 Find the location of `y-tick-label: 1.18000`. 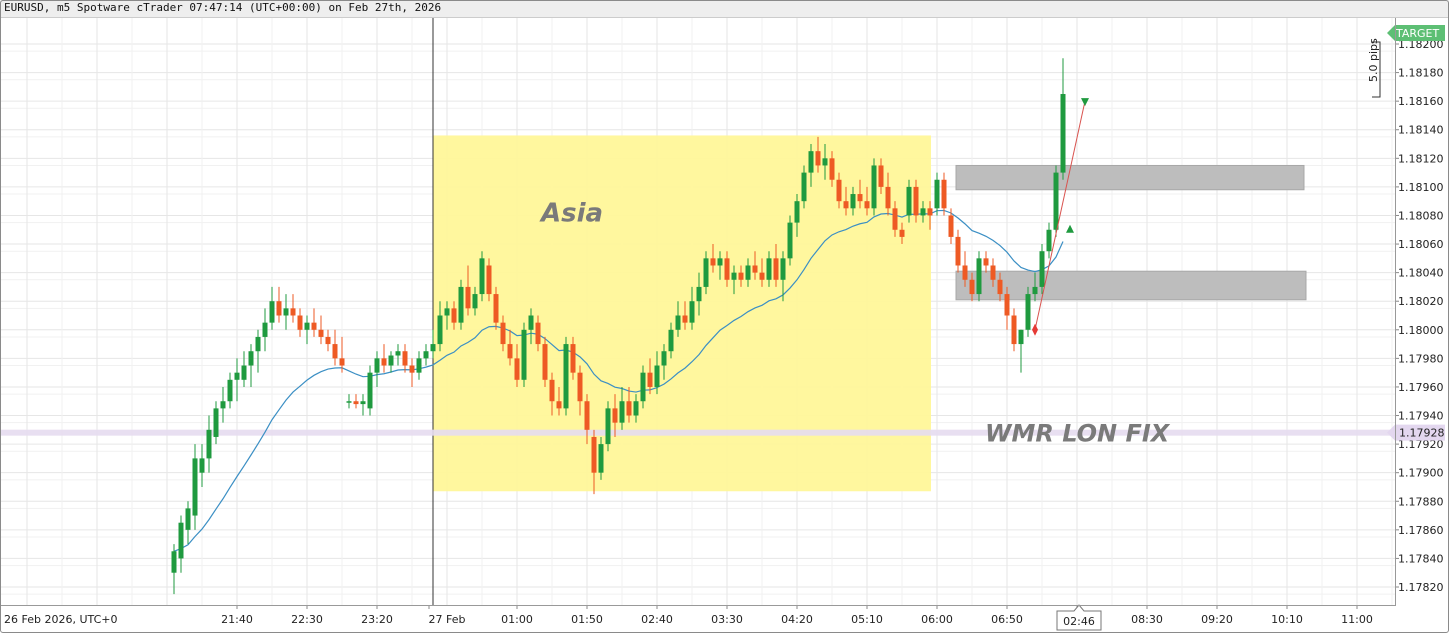

y-tick-label: 1.18000 is located at coordinates (1421, 330).